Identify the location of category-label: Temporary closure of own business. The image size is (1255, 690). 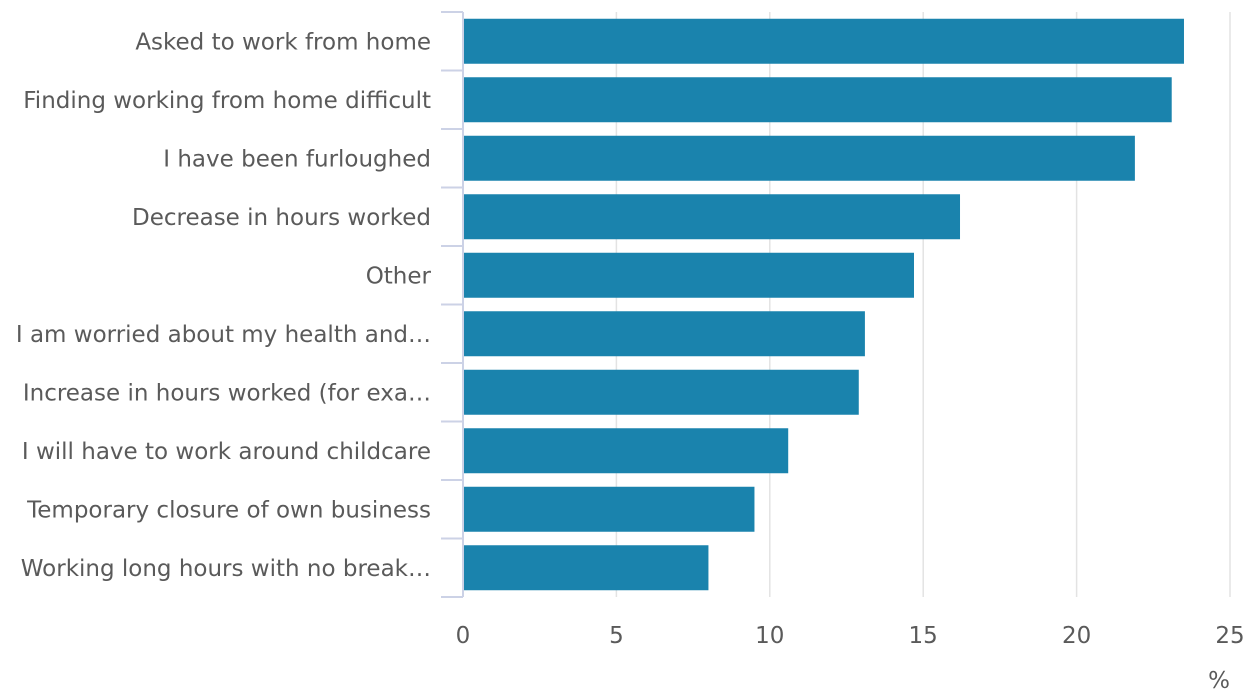
(228, 510).